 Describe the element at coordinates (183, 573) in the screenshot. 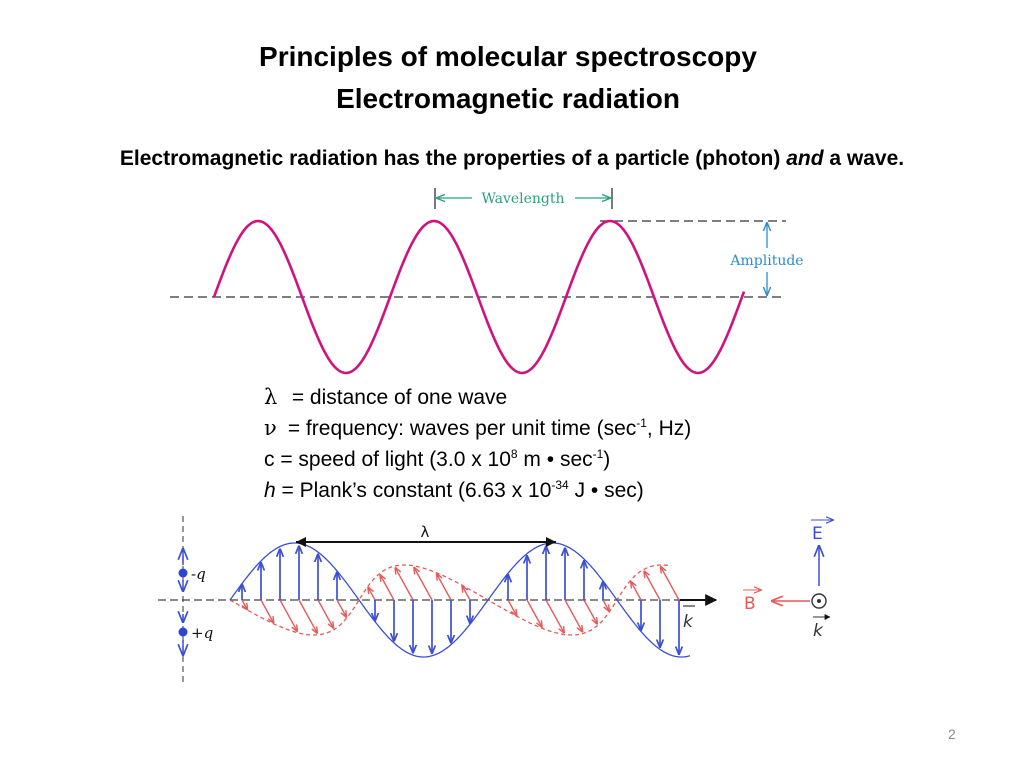

I see `negative-charge` at that location.